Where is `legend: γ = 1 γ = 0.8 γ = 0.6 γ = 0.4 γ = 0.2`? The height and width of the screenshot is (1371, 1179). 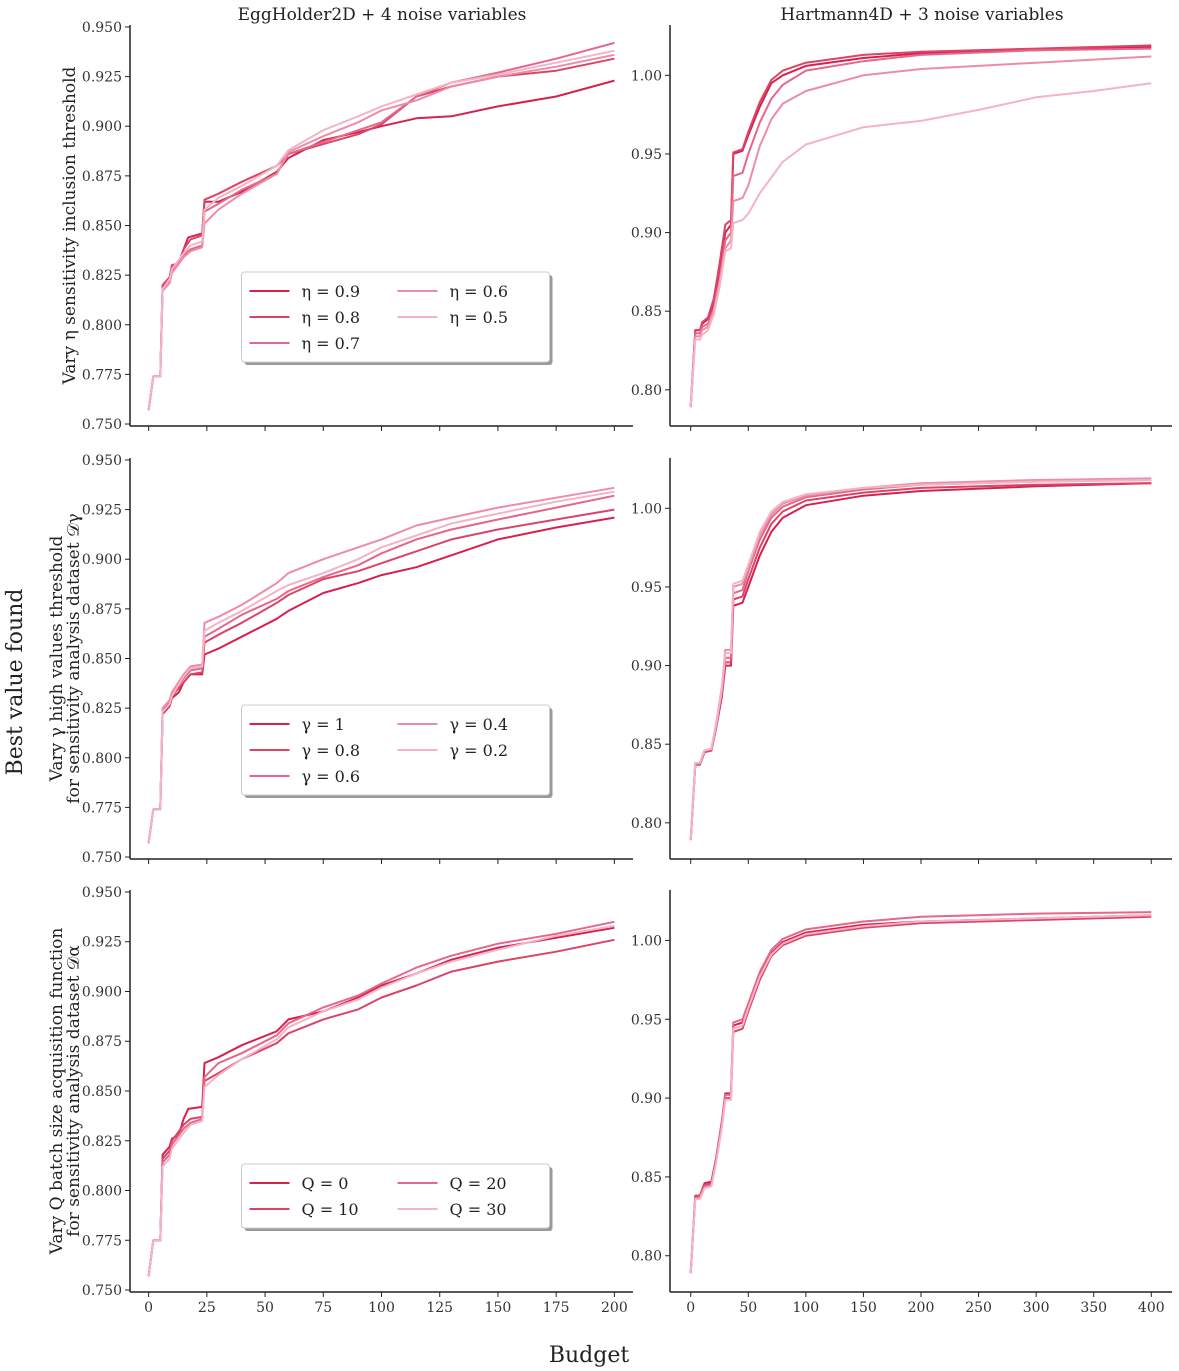 legend: γ = 1 γ = 0.8 γ = 0.6 γ = 0.4 γ = 0.2 is located at coordinates (397, 751).